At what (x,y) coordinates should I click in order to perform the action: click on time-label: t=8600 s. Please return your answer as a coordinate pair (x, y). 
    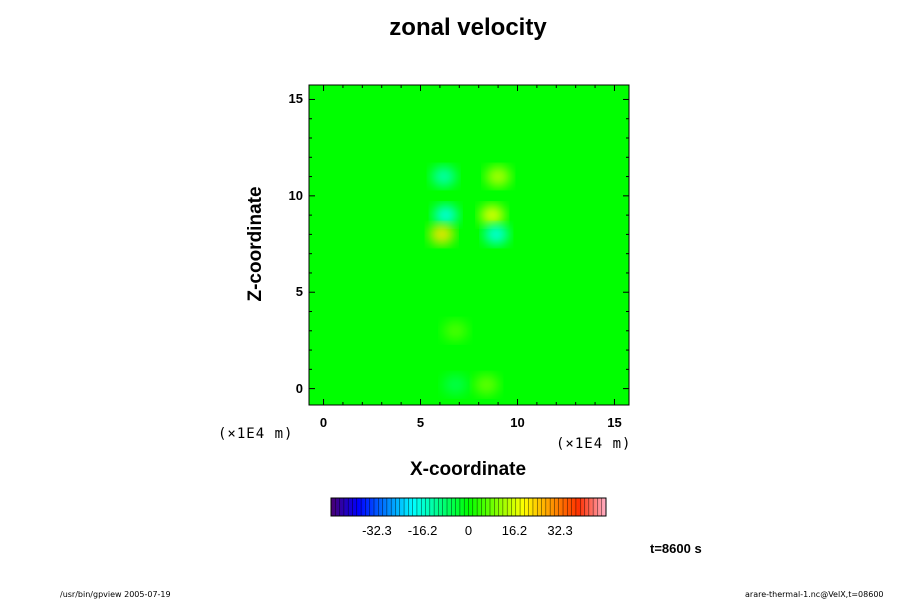
    Looking at the image, I should click on (676, 548).